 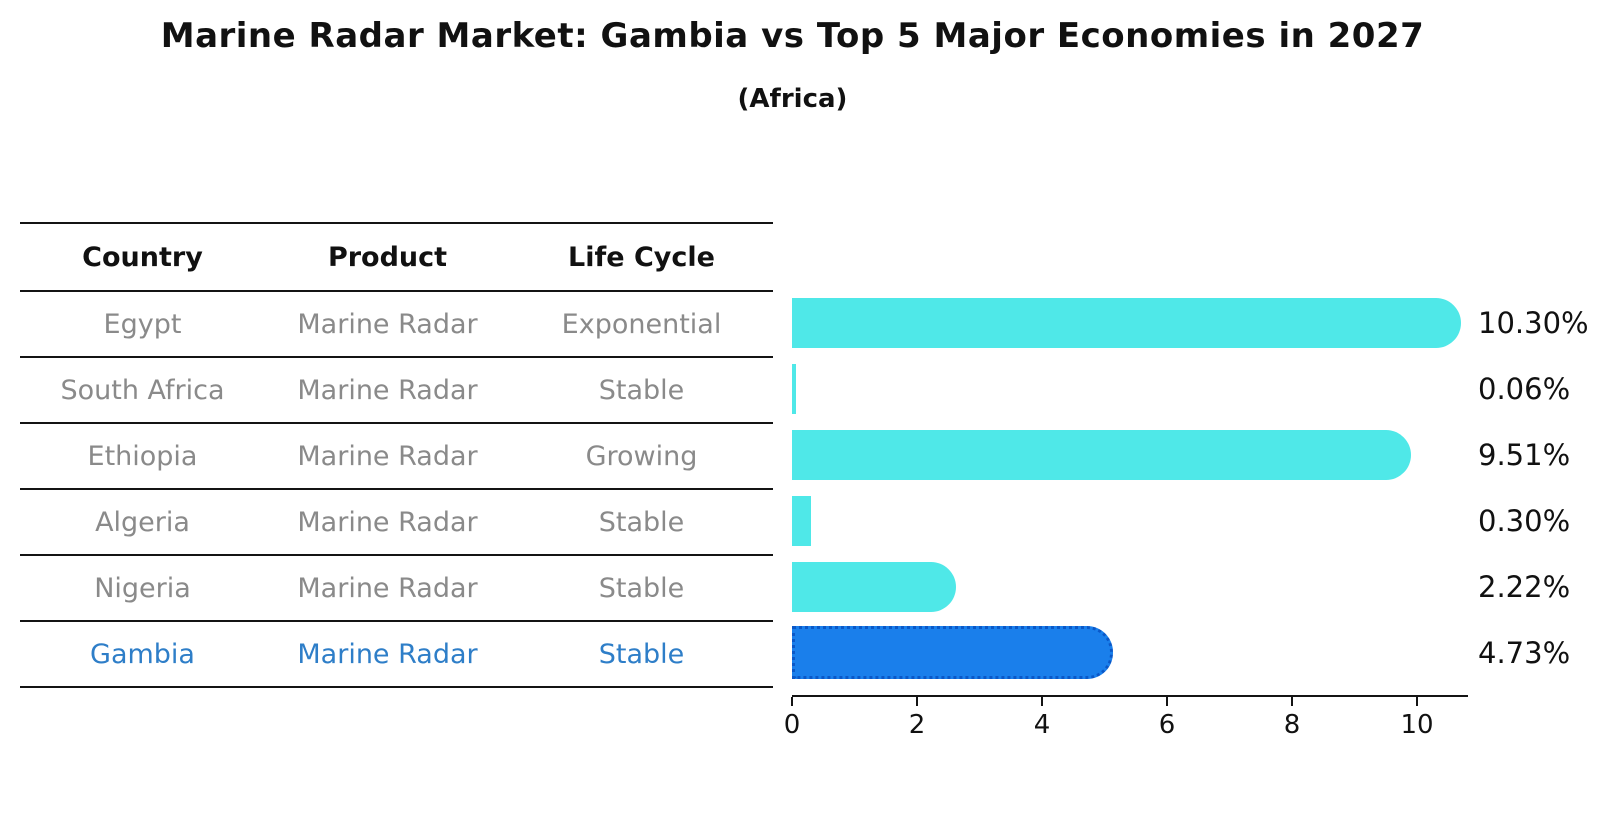 I want to click on table-row: Ethiopia Marine Radar Growing, so click(x=396, y=457).